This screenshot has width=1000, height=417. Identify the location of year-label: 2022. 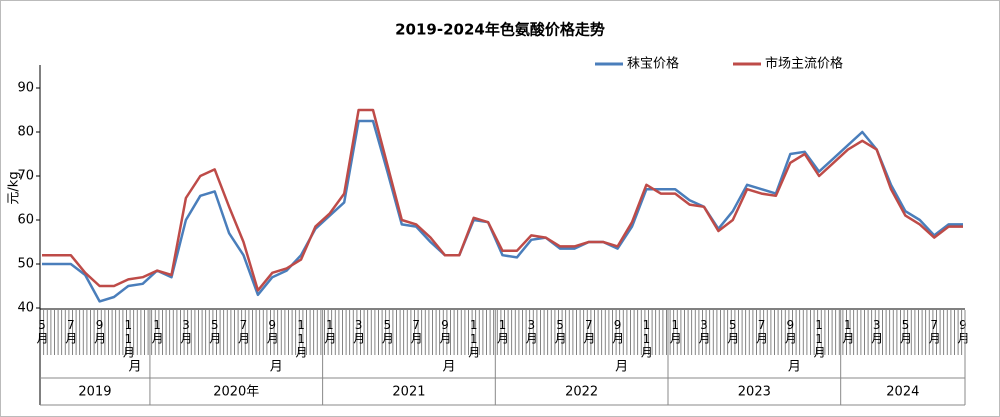
(581, 392).